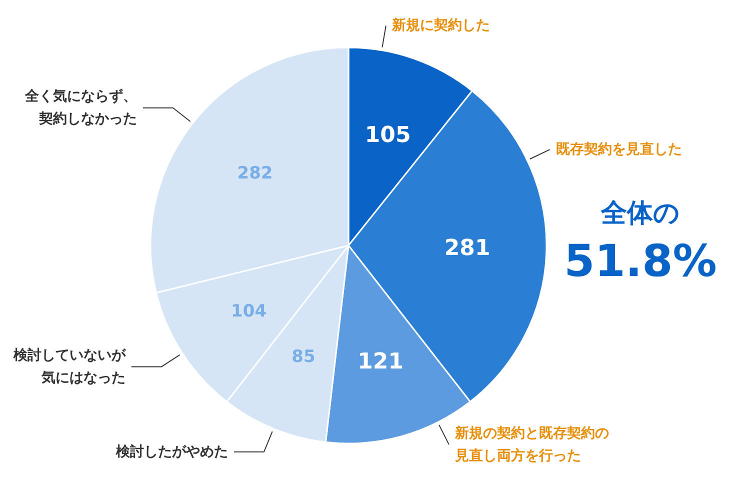 The height and width of the screenshot is (481, 733). What do you see at coordinates (81, 108) in the screenshot?
I see `slice-label: 全く気にならず、契約しなかった` at bounding box center [81, 108].